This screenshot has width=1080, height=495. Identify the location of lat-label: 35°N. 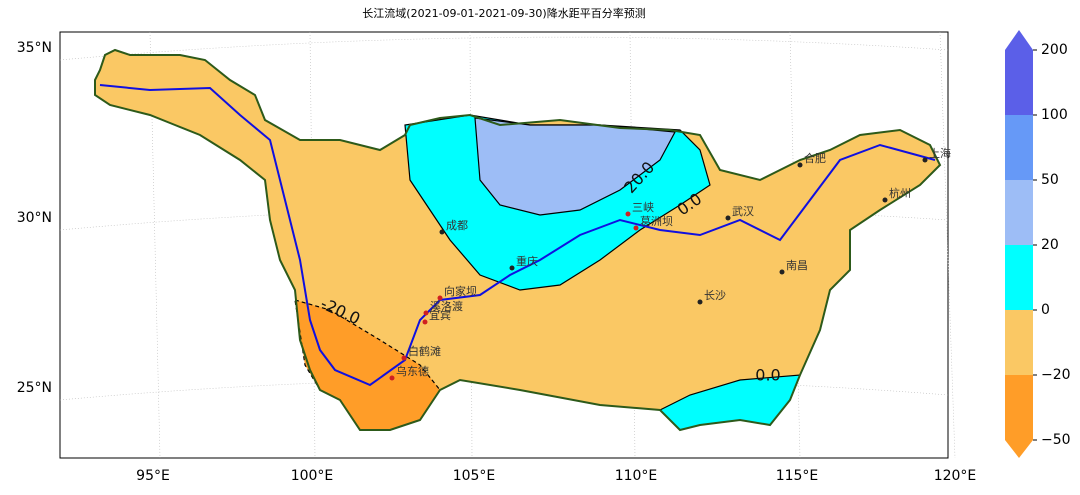
(34, 48).